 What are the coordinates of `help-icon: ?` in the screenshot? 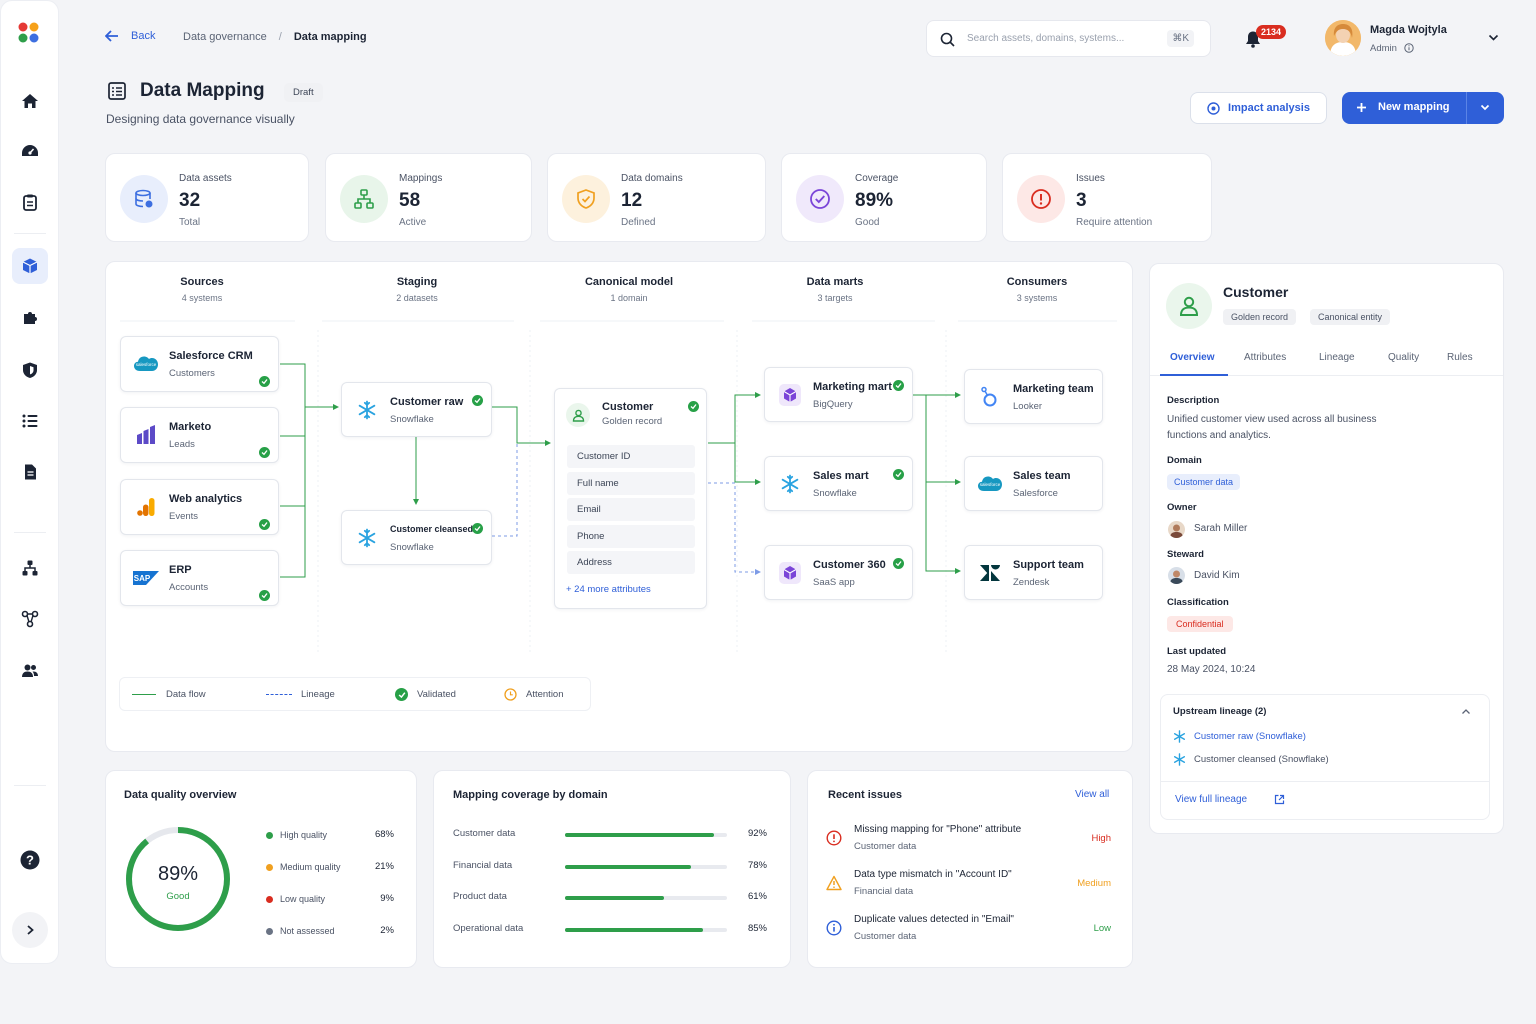 It's located at (30, 860).